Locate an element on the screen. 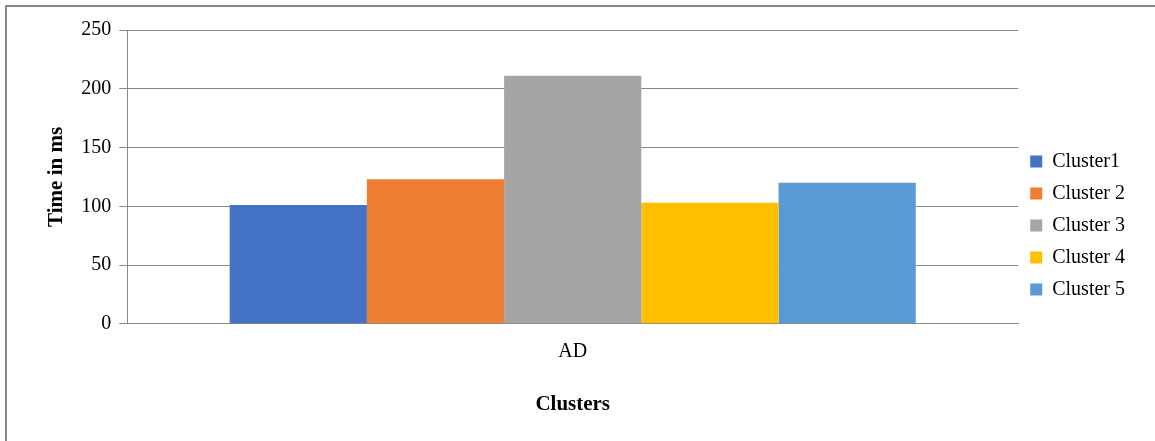  y-tick-label: 250 is located at coordinates (96, 28).